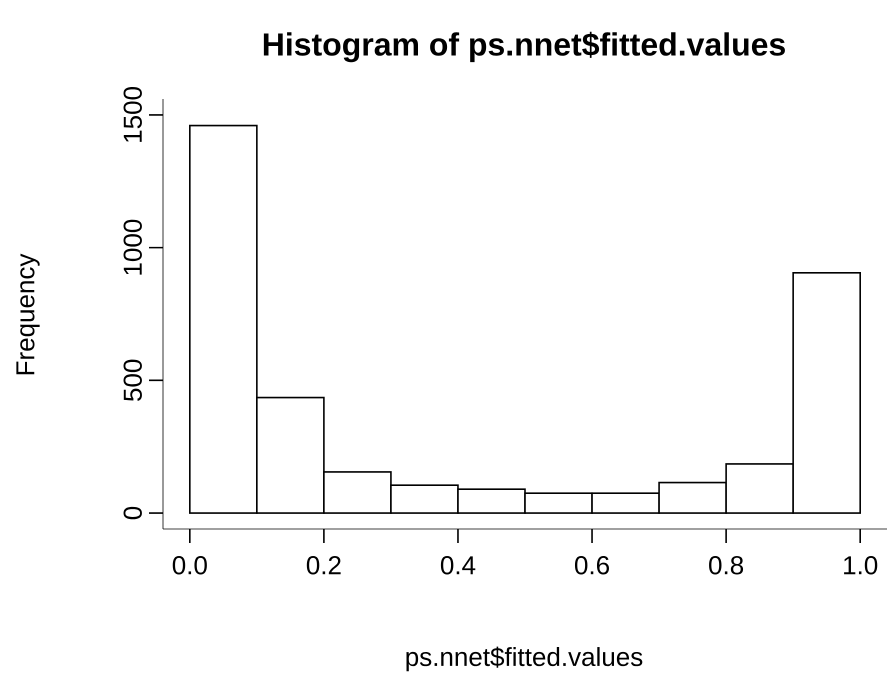 The height and width of the screenshot is (683, 888). Describe the element at coordinates (524, 659) in the screenshot. I see `x-axis-title: ps.nnet$fitted.values` at that location.